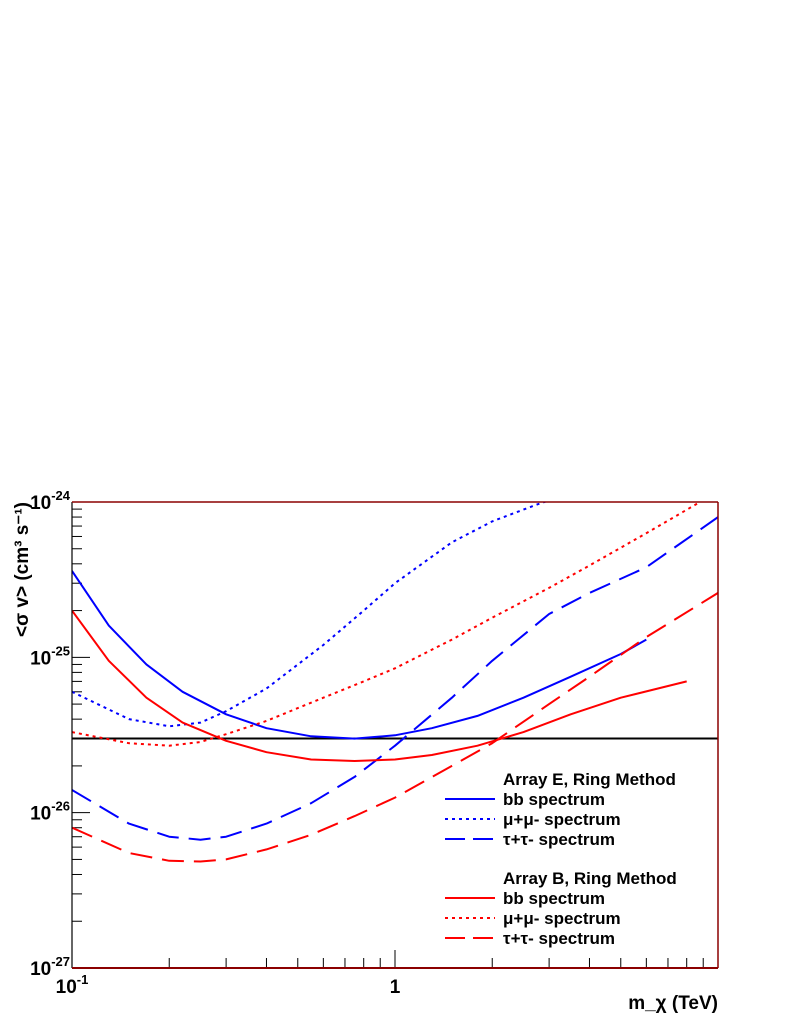 This screenshot has height=1021, width=789. I want to click on x-tick-label: 1, so click(395, 987).